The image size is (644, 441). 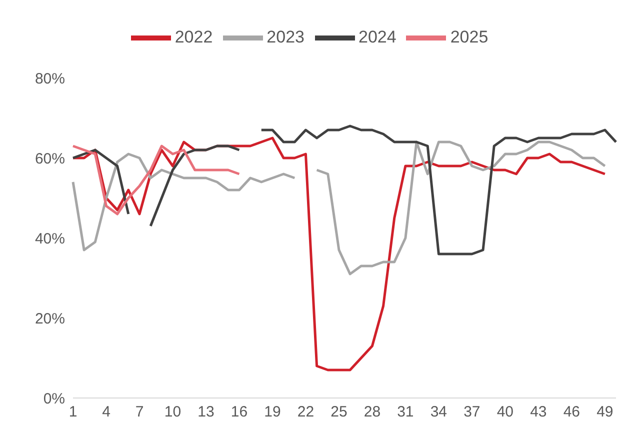 I want to click on x-tick-label: 7, so click(x=139, y=412).